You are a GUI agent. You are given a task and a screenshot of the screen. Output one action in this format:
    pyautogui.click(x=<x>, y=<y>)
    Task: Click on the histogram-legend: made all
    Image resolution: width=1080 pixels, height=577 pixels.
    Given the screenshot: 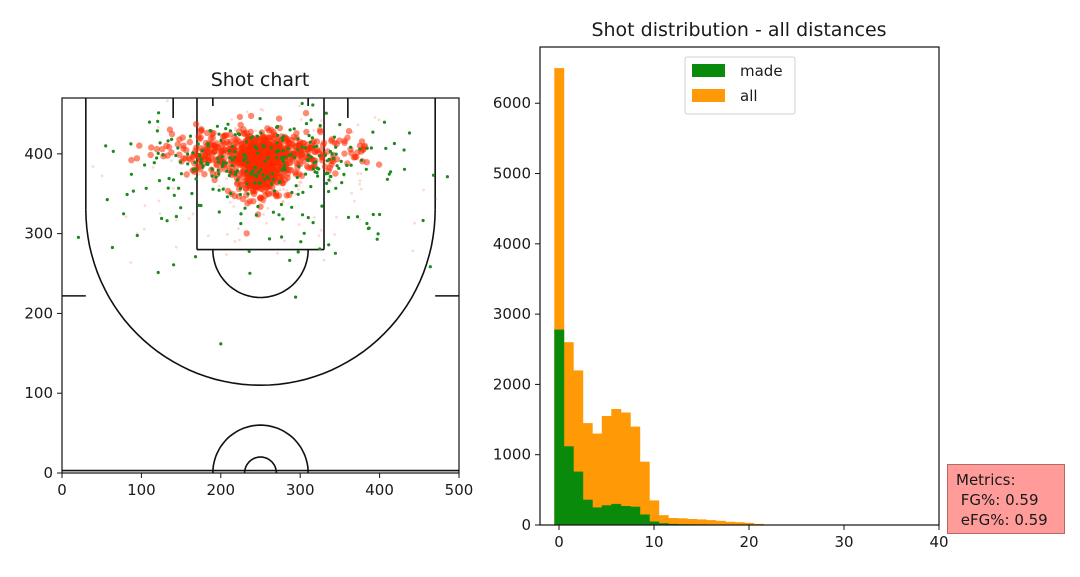 What is the action you would take?
    pyautogui.click(x=740, y=85)
    